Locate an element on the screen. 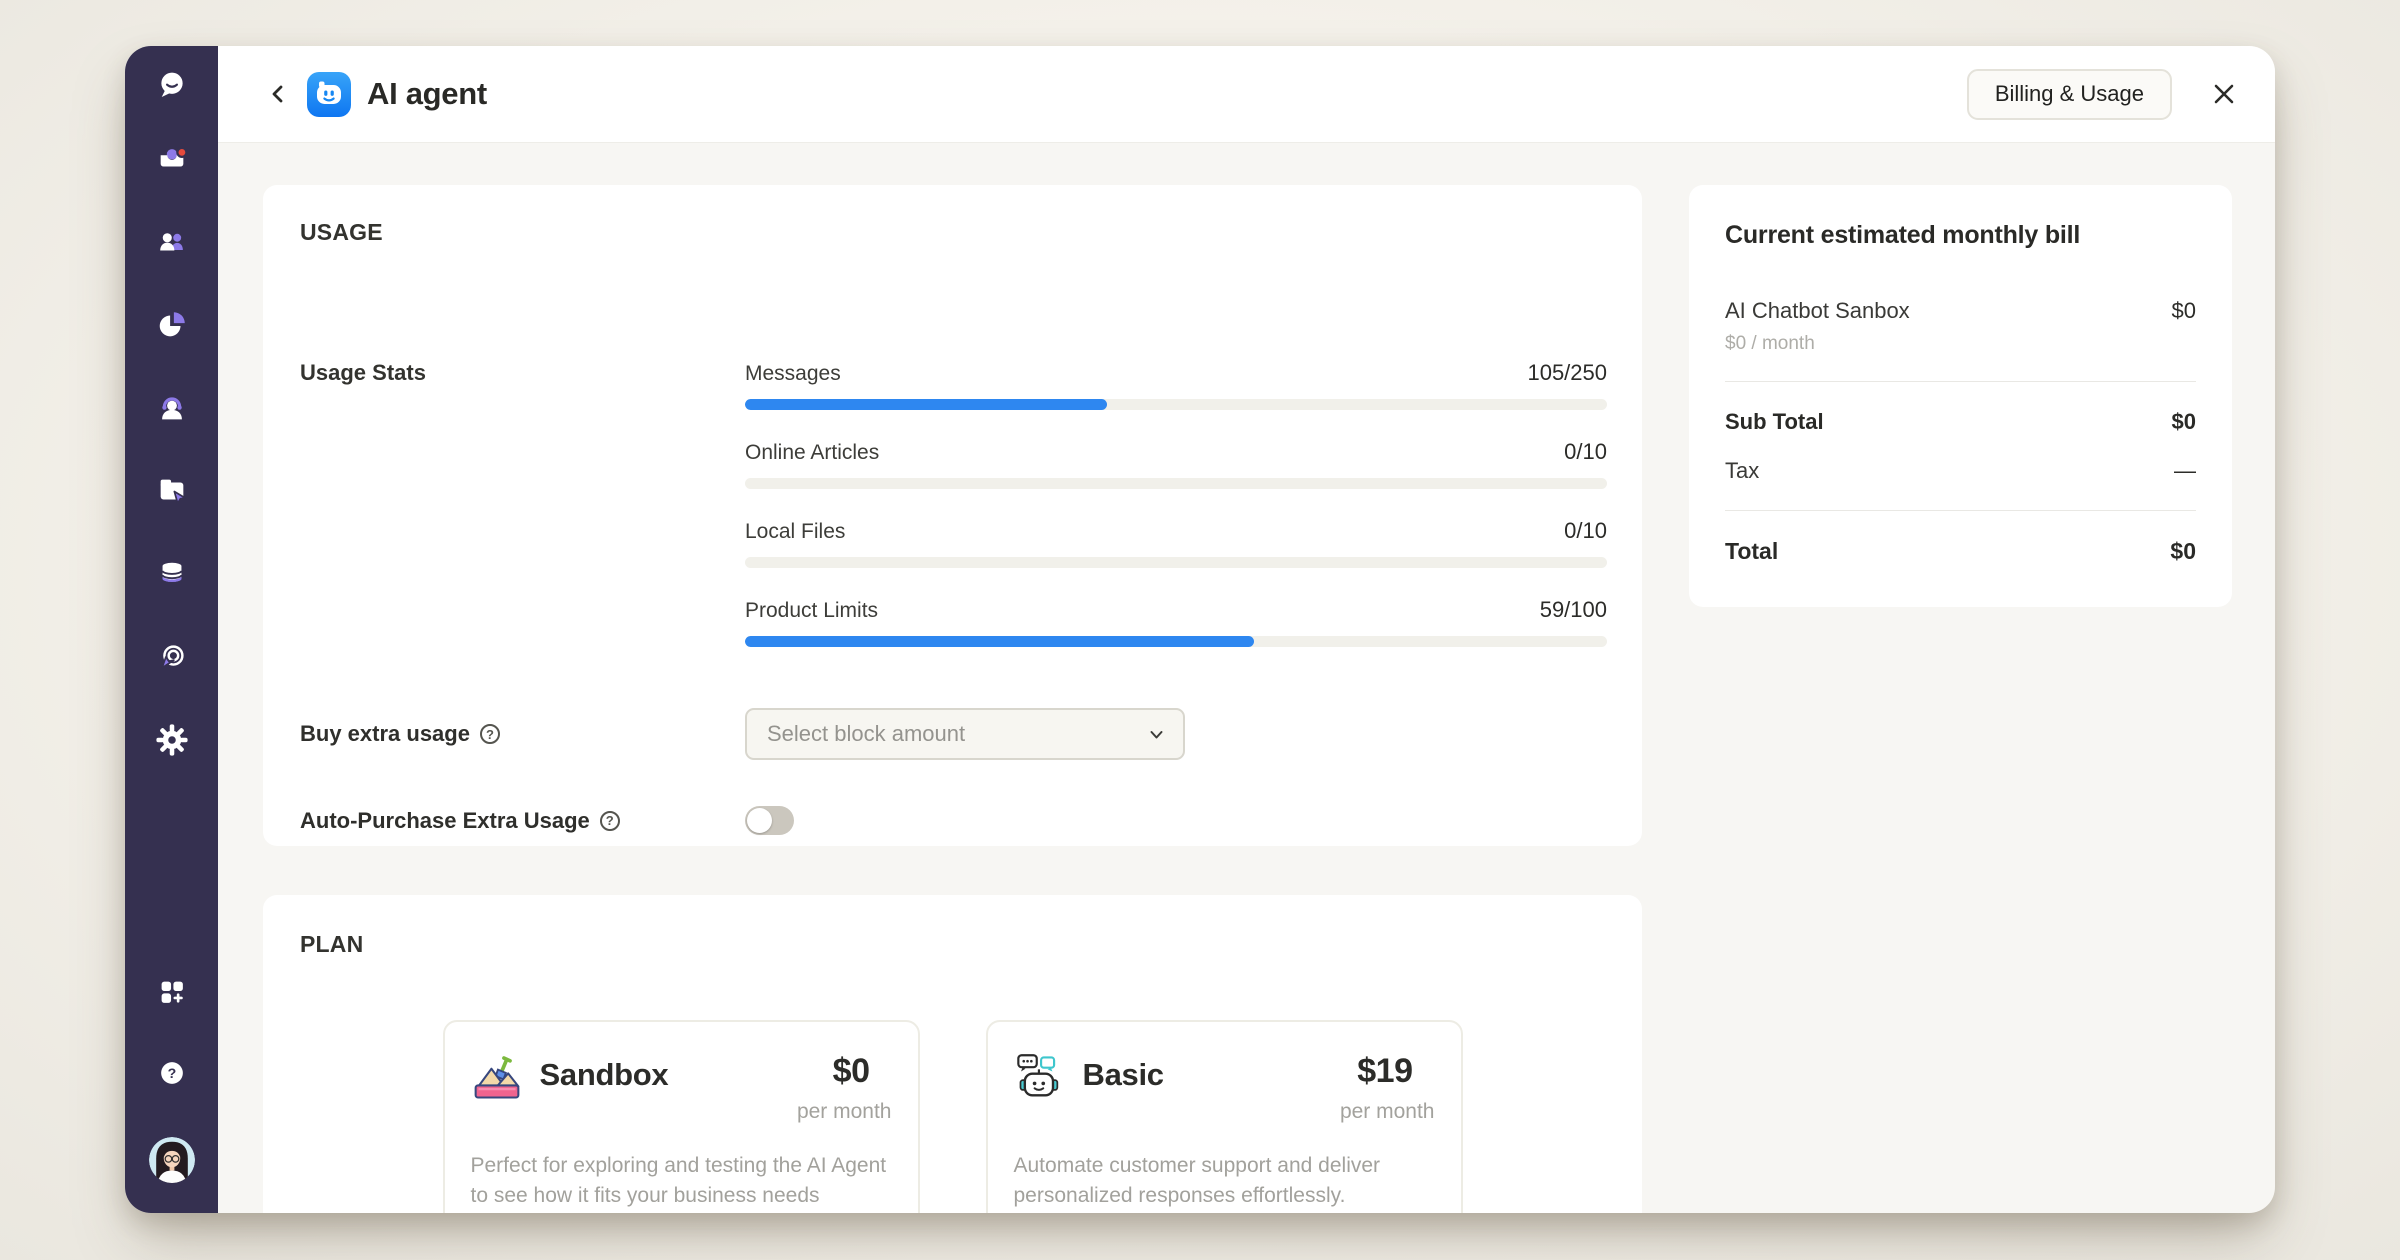 This screenshot has width=2400, height=1260. product-limits-progress-bar is located at coordinates (1176, 641).